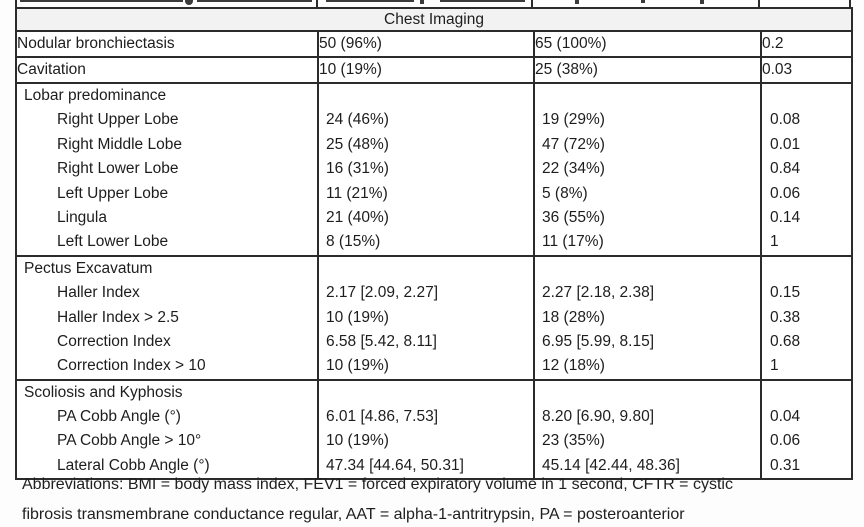 This screenshot has width=864, height=527. What do you see at coordinates (98, 293) in the screenshot?
I see `cell-line: Haller Index` at bounding box center [98, 293].